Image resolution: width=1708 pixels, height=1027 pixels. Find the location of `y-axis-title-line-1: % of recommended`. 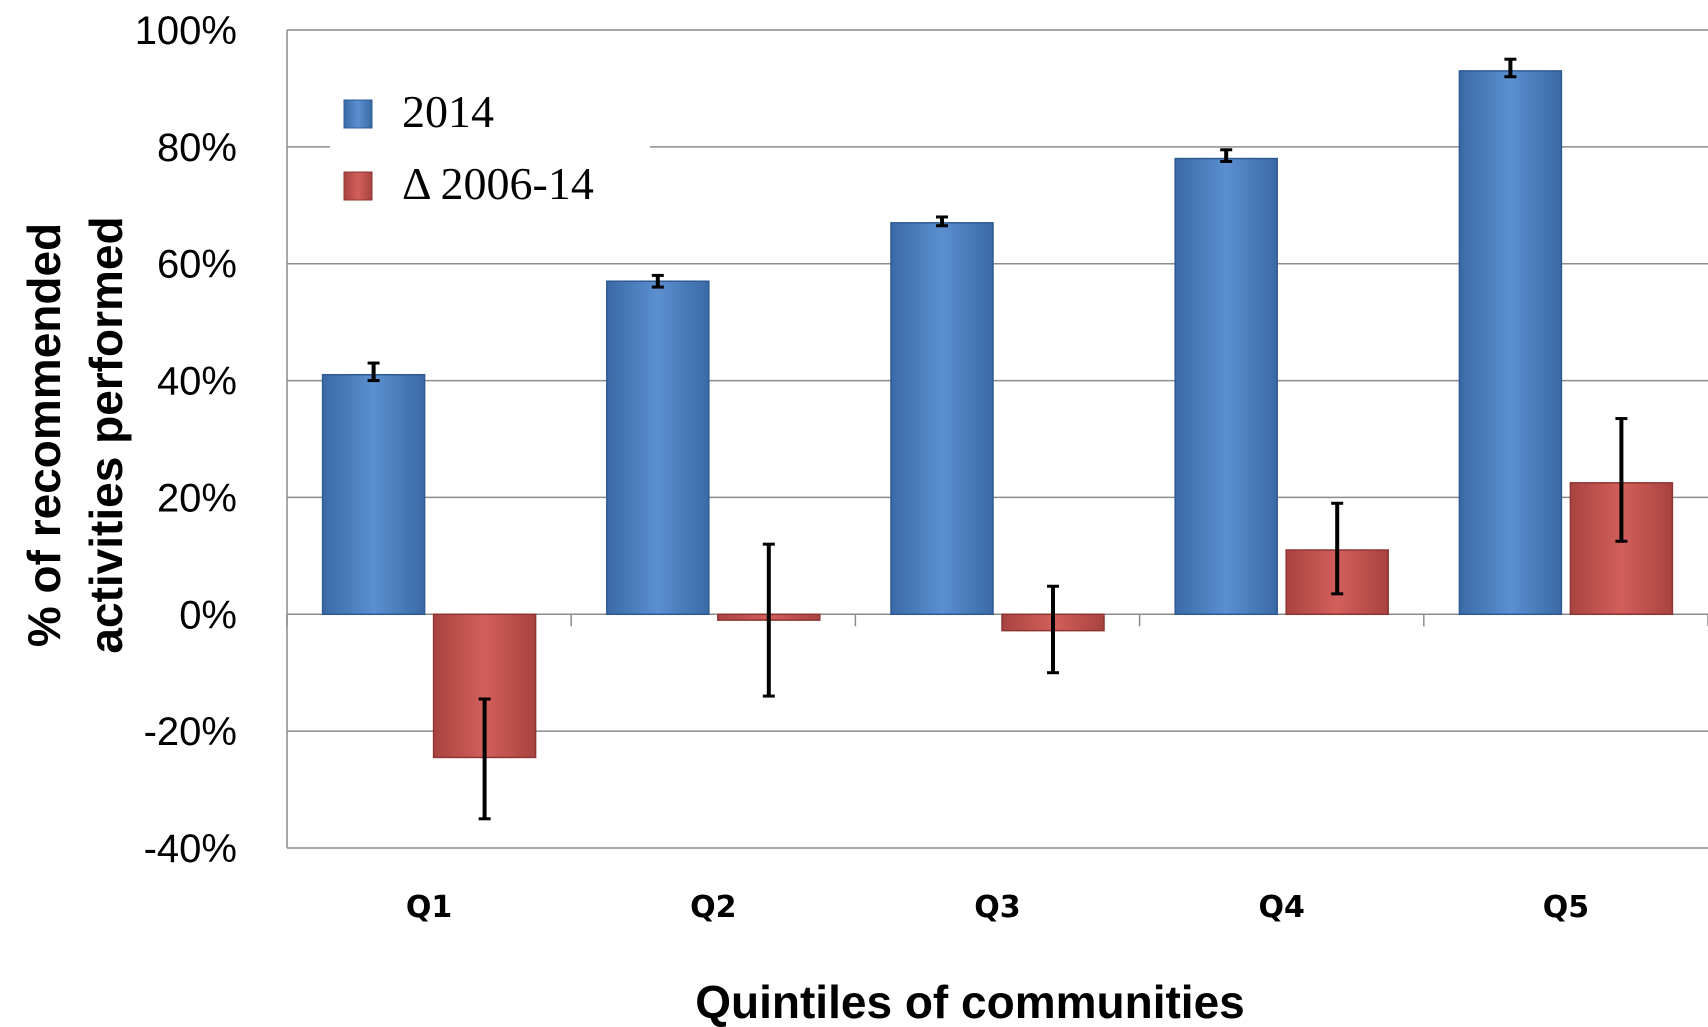

y-axis-title-line-1: % of recommended is located at coordinates (44, 435).